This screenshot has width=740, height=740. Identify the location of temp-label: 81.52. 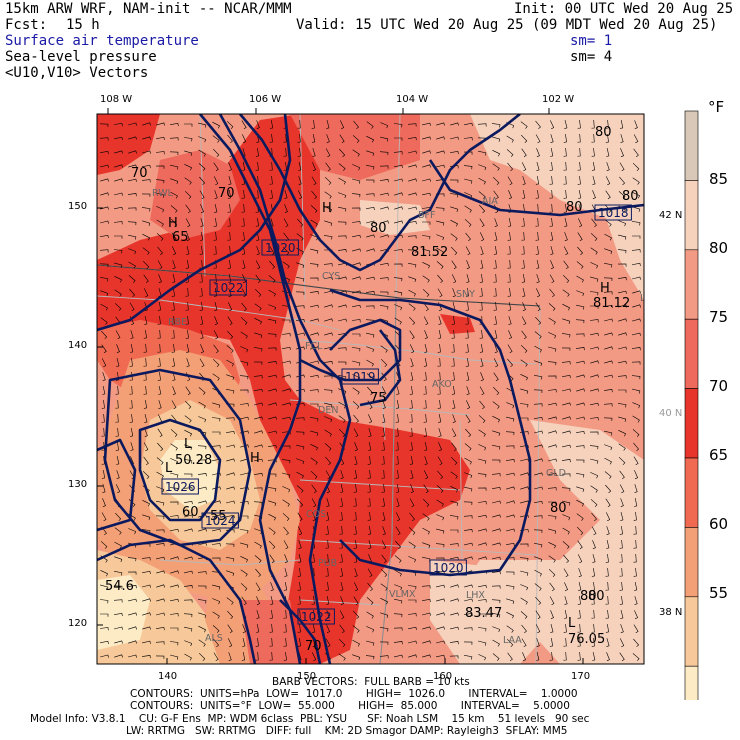
(429, 252).